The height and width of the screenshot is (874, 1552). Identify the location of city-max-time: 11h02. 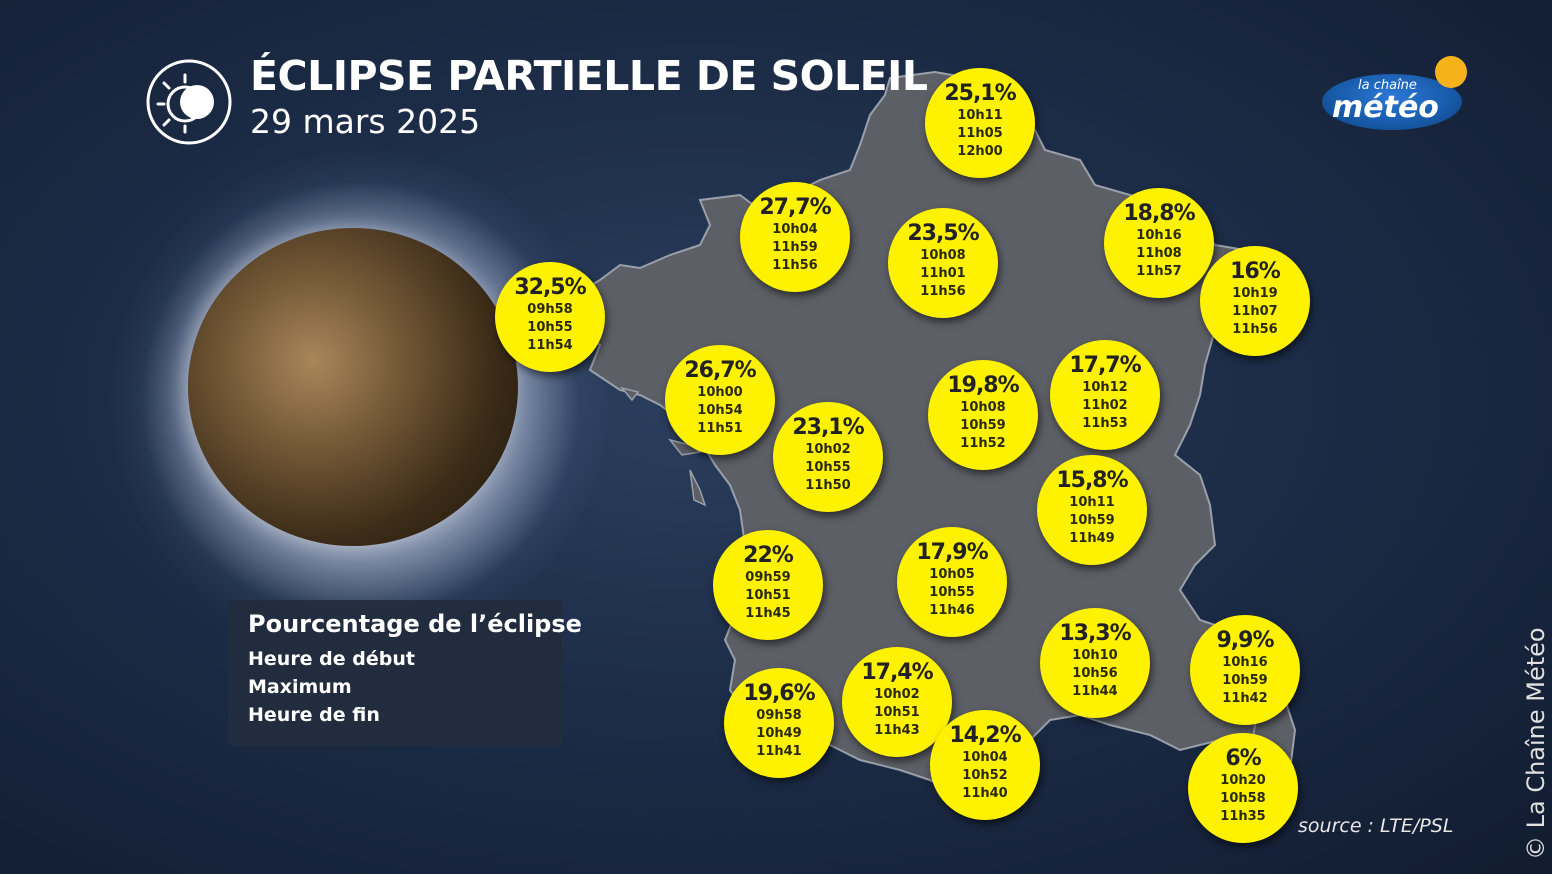
(1105, 405).